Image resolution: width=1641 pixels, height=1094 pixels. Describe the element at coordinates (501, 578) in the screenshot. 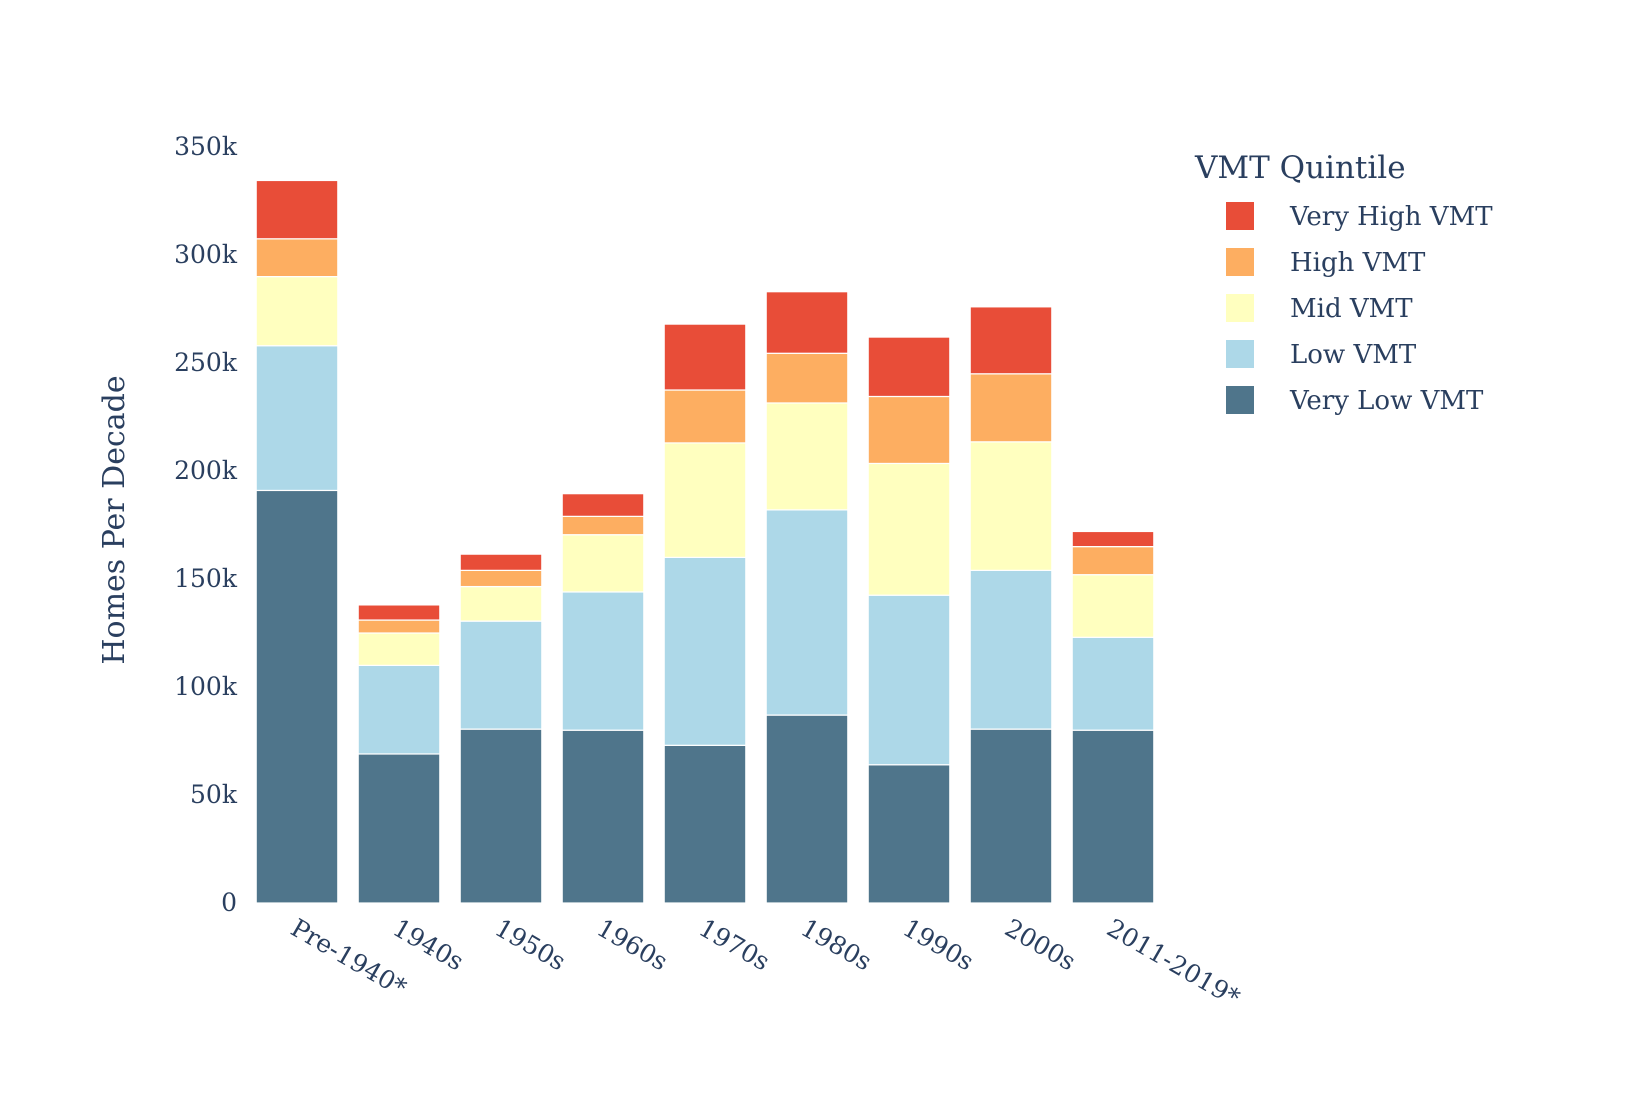

I see `bar-1950s-high-vmt` at that location.